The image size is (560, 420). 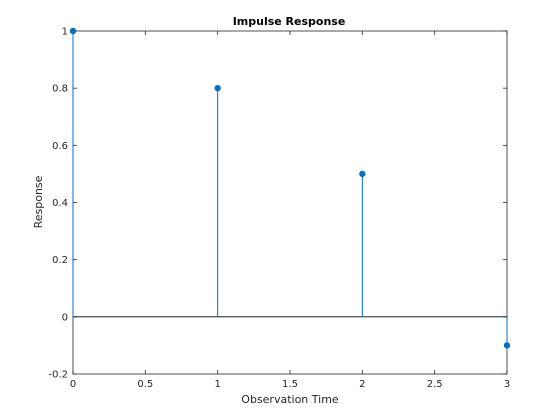 I want to click on chart-title: Impulse Response, so click(x=289, y=21).